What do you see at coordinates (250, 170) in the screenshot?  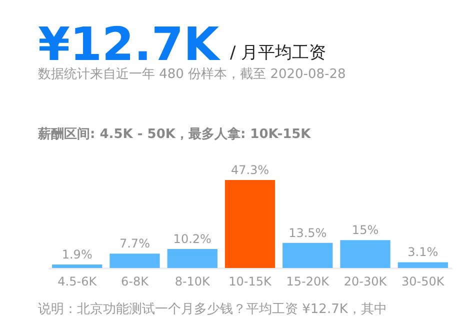 I see `data-label: 47.3%` at bounding box center [250, 170].